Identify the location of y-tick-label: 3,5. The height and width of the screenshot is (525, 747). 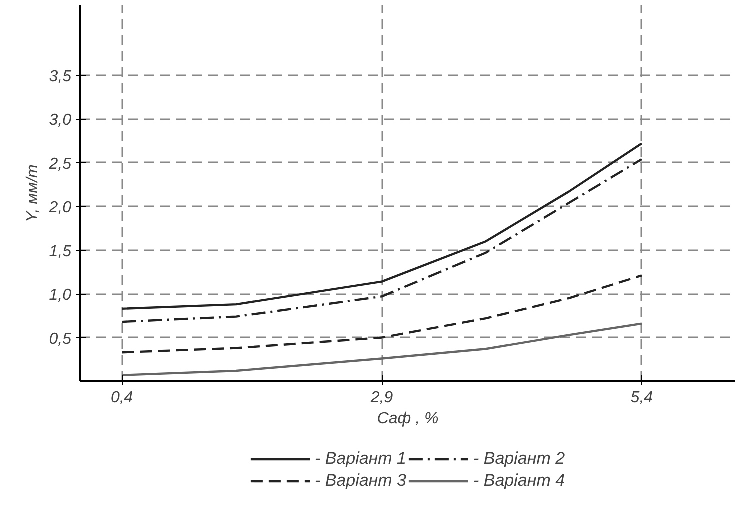
(60, 77).